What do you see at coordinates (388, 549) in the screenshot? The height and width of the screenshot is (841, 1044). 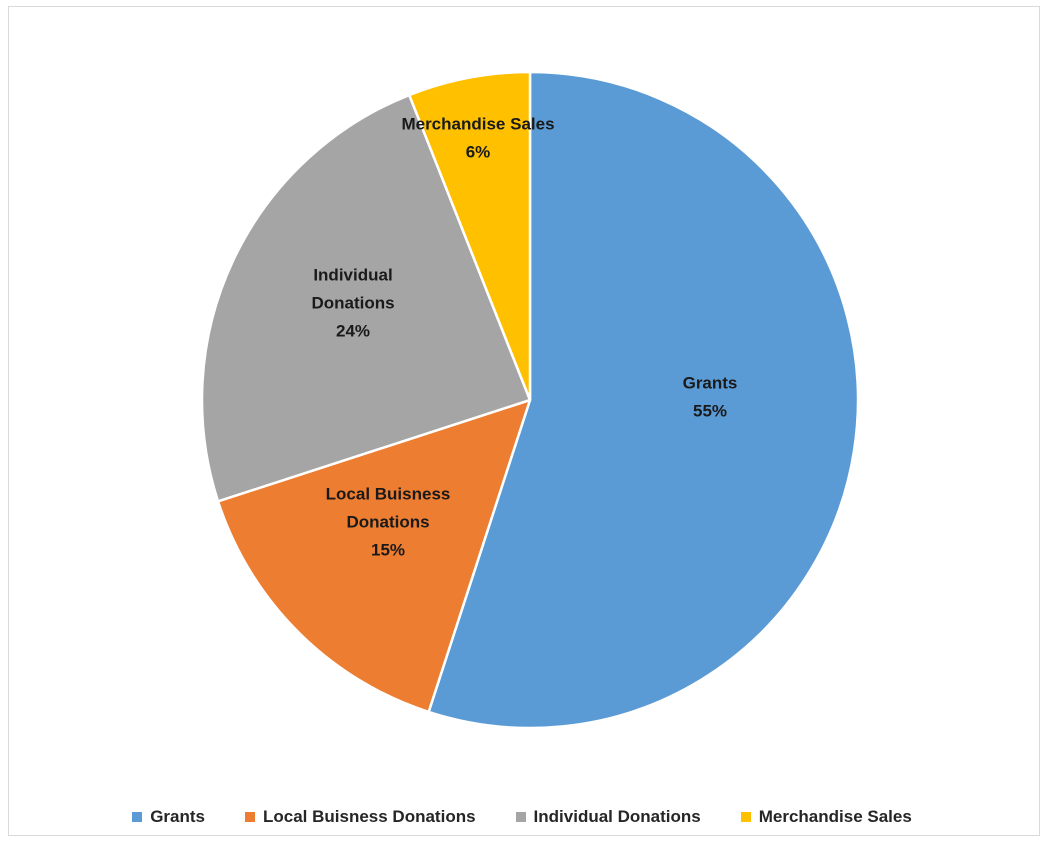 I see `data-label-line: 15%` at bounding box center [388, 549].